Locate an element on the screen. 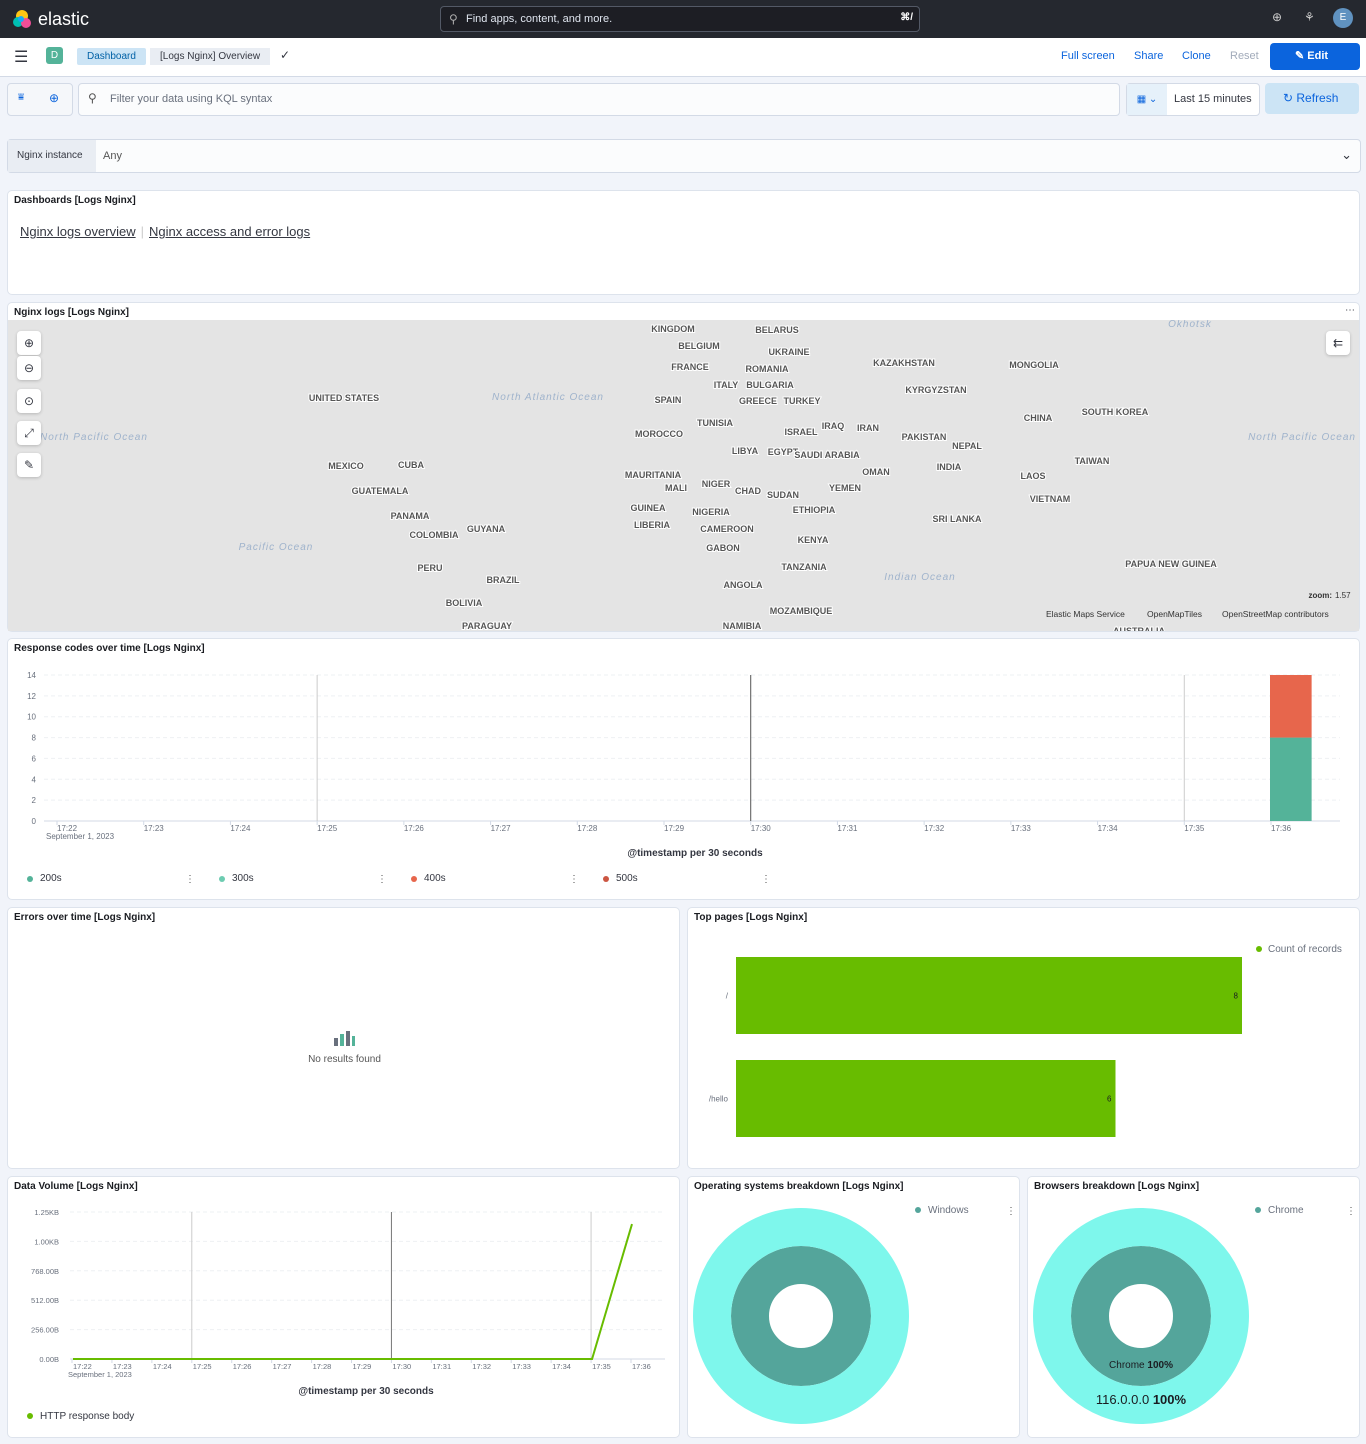 The height and width of the screenshot is (1444, 1366). draw-tool: ✎ is located at coordinates (29, 465).